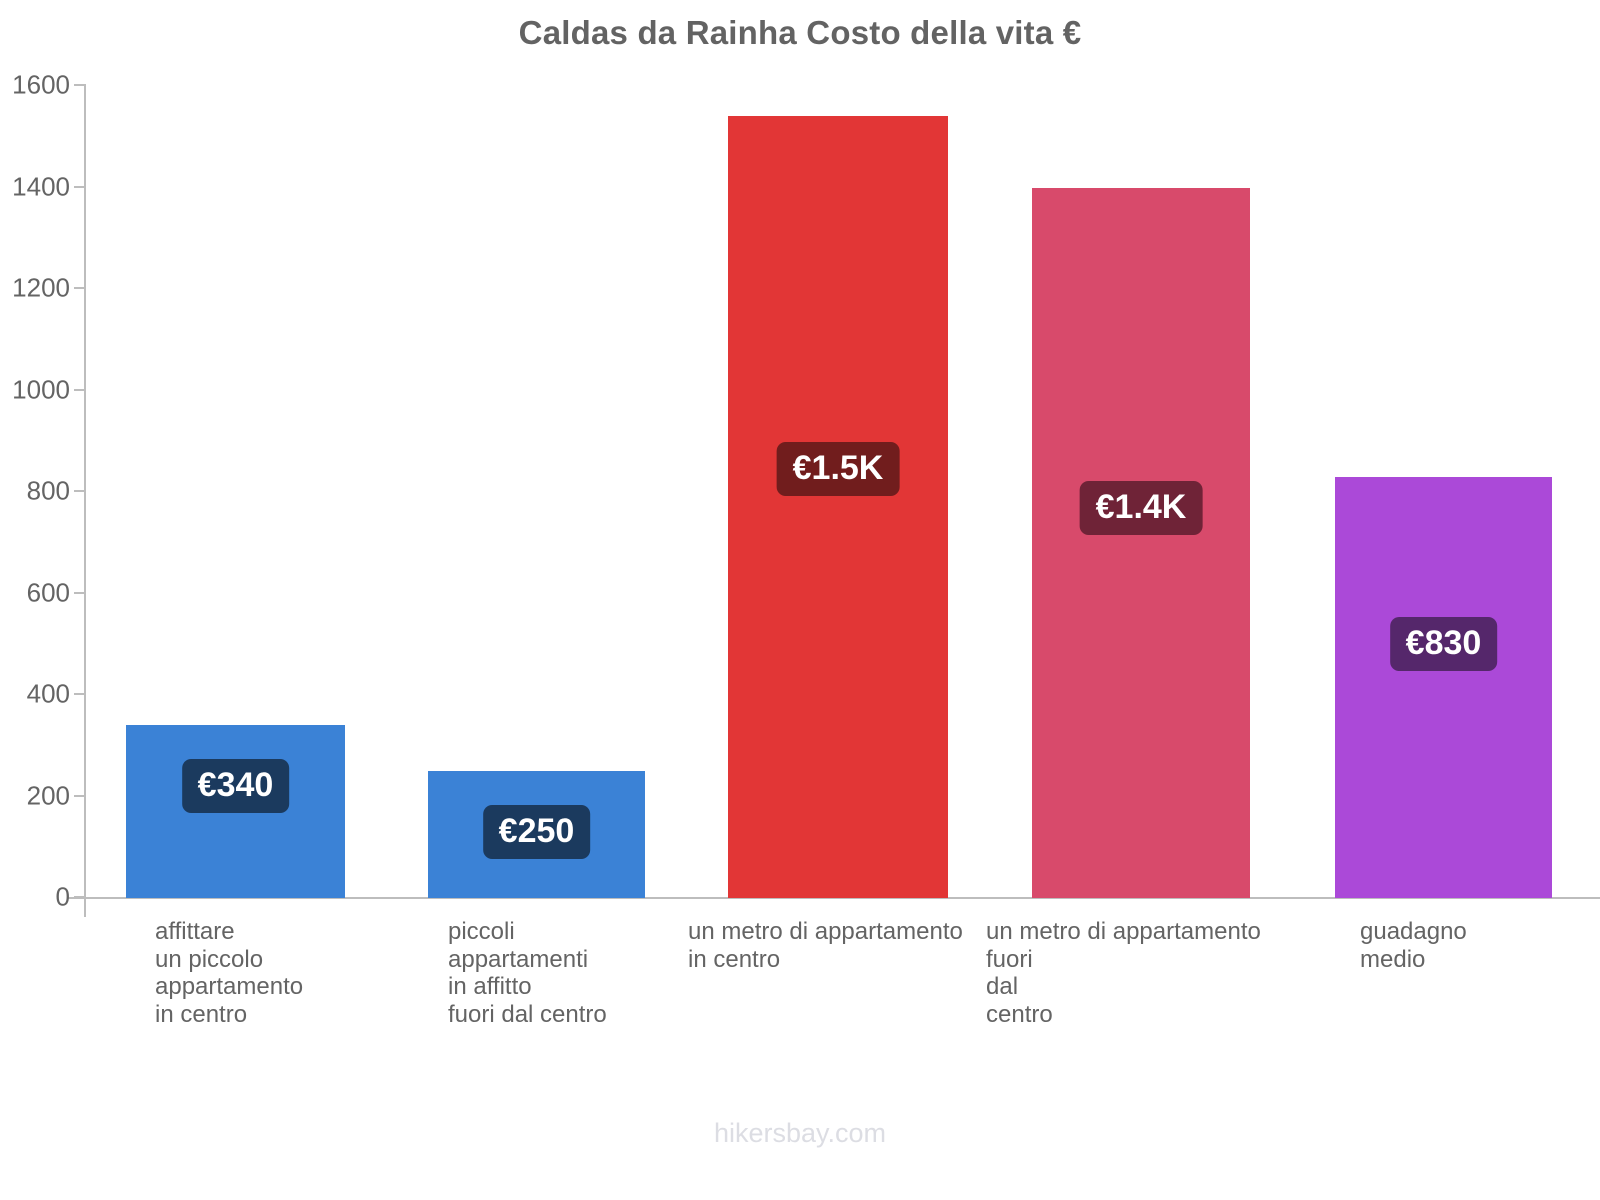 This screenshot has width=1600, height=1200. I want to click on x-axis-category-label-line: guadagno, so click(1413, 931).